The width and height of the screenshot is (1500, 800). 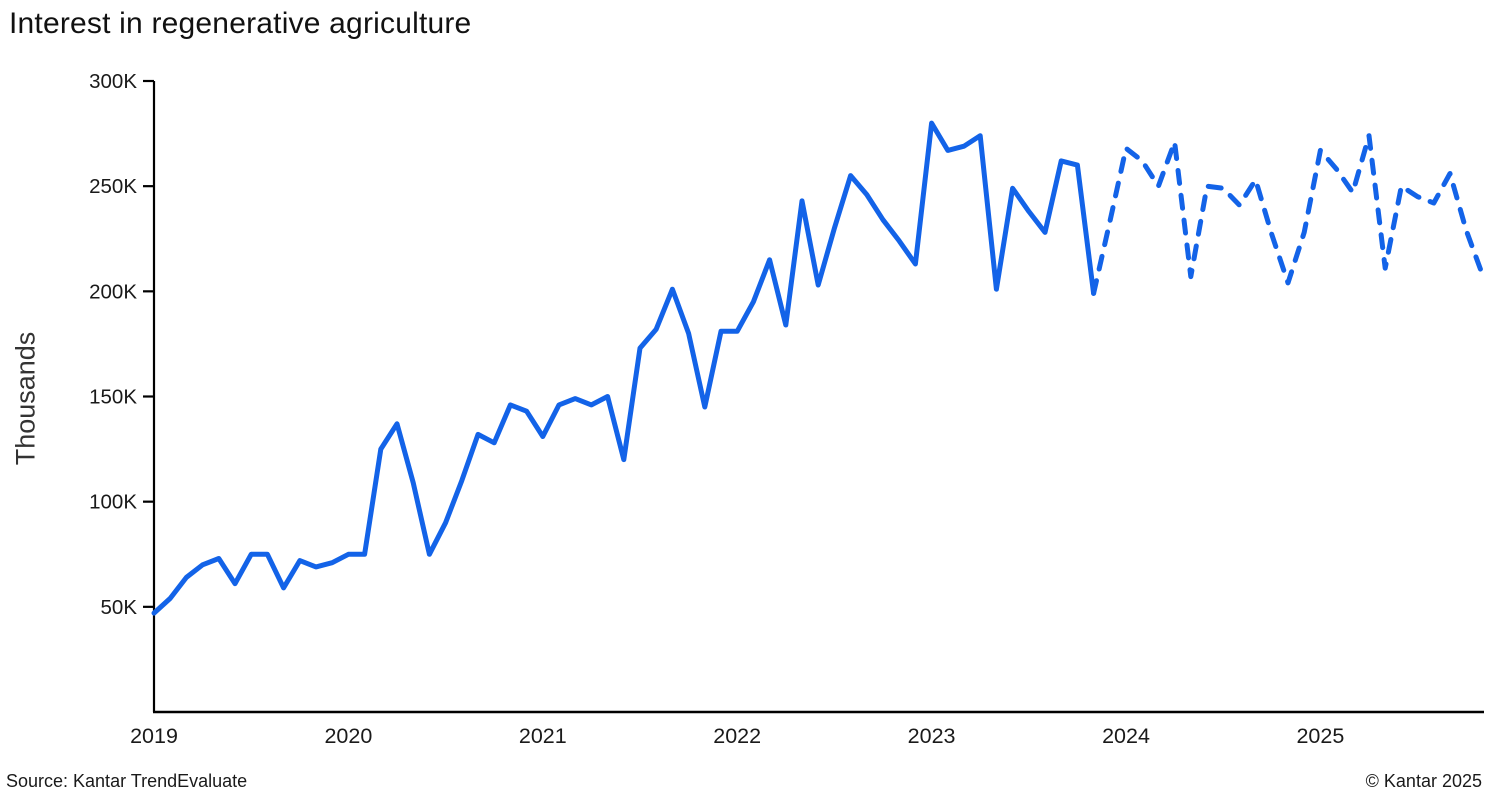 I want to click on y-axis-tick-label: 50K, so click(x=119, y=607).